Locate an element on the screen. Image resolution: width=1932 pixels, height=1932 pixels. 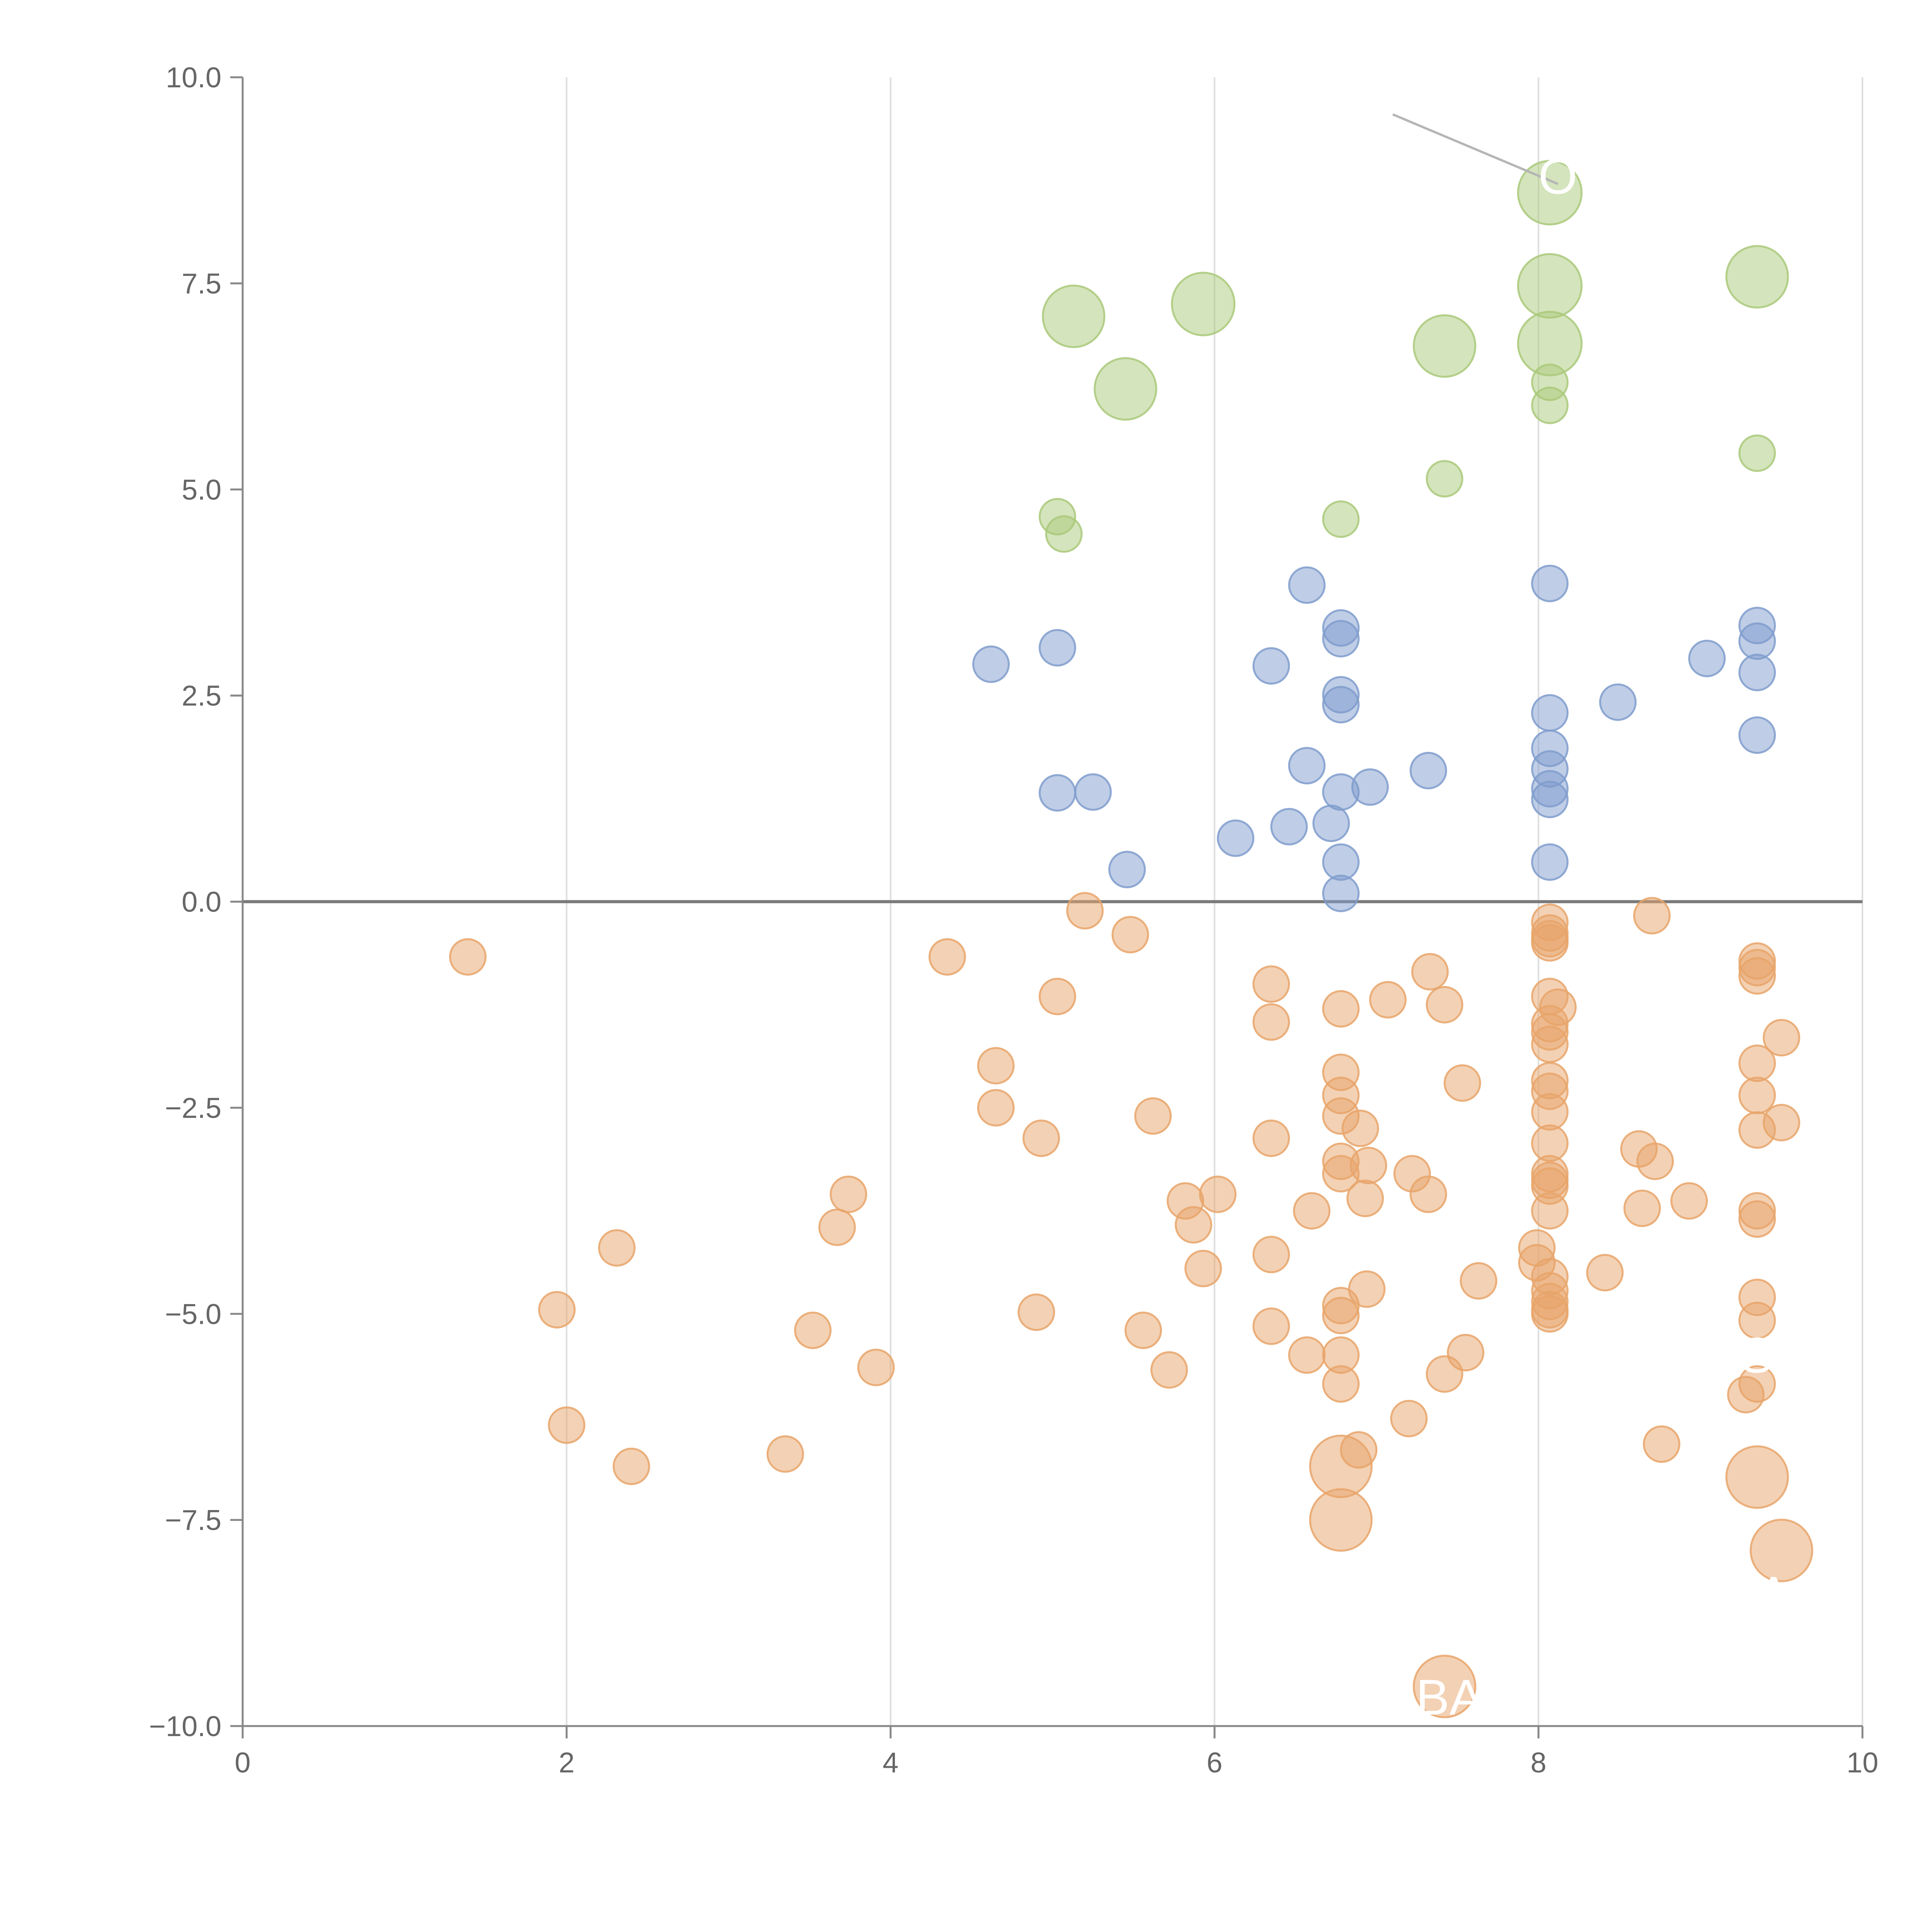
annotation-label-1: BA is located at coordinates (1449, 1697).